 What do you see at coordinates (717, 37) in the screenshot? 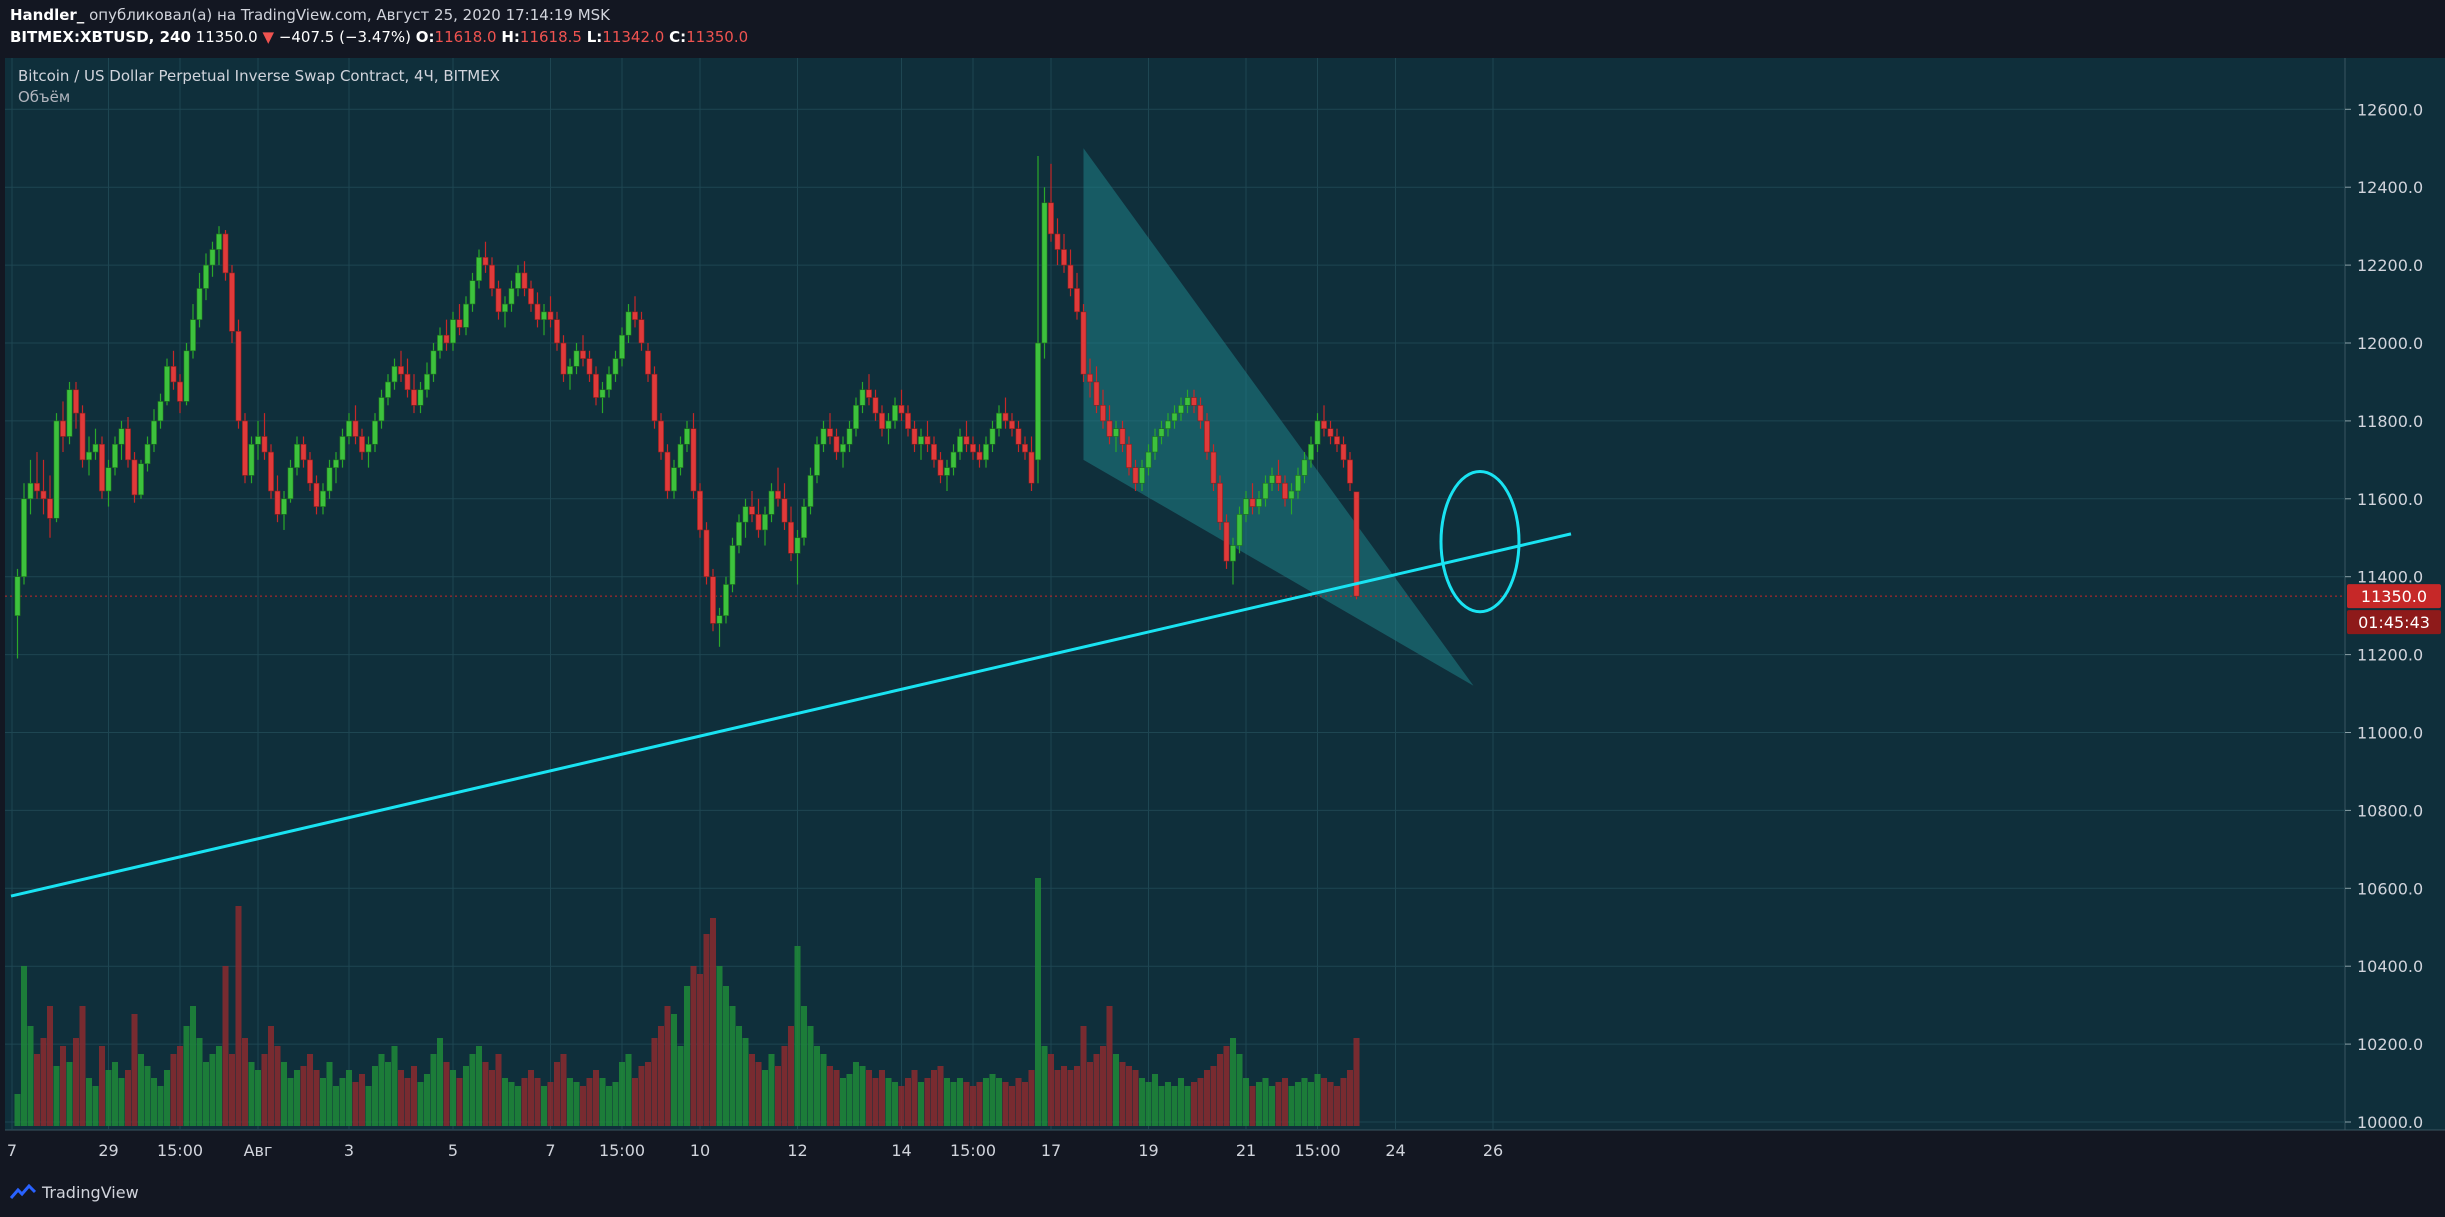
I see `close-value: 11350.0` at bounding box center [717, 37].